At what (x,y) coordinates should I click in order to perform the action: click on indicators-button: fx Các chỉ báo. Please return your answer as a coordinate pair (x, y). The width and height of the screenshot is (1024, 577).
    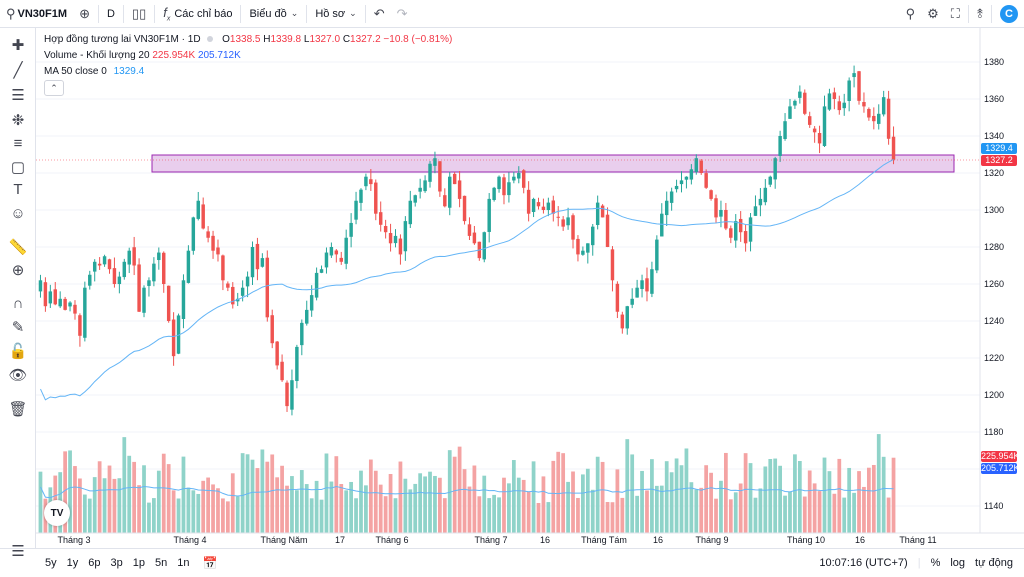
    Looking at the image, I should click on (197, 14).